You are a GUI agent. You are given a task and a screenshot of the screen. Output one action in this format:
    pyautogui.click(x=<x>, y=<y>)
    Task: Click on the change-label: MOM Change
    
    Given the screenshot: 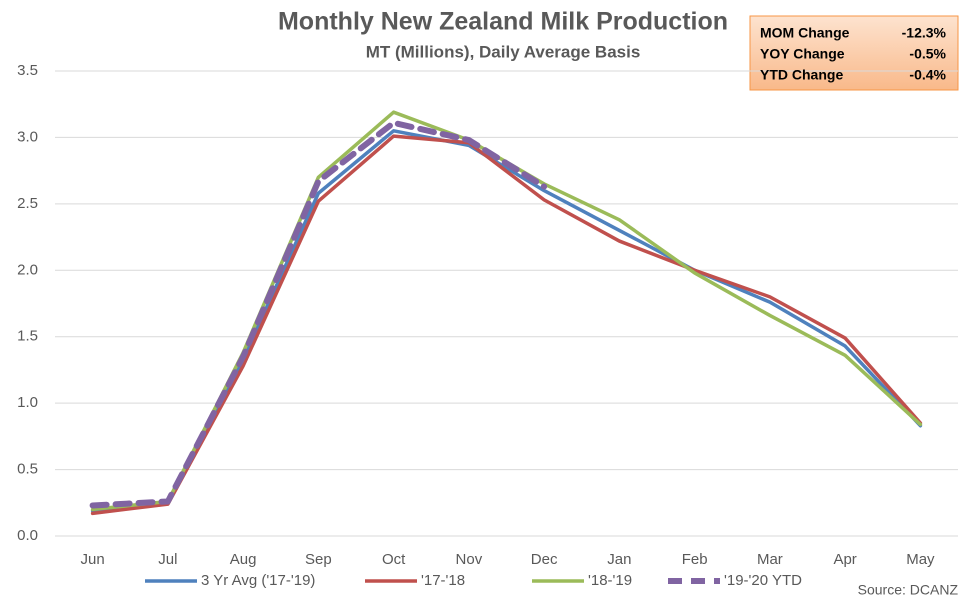 What is the action you would take?
    pyautogui.click(x=805, y=33)
    